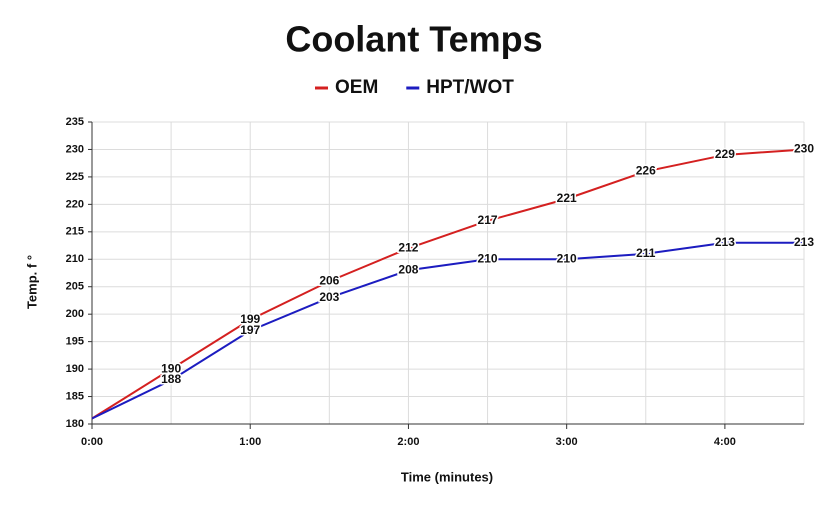  What do you see at coordinates (804, 149) in the screenshot?
I see `data-label: 230` at bounding box center [804, 149].